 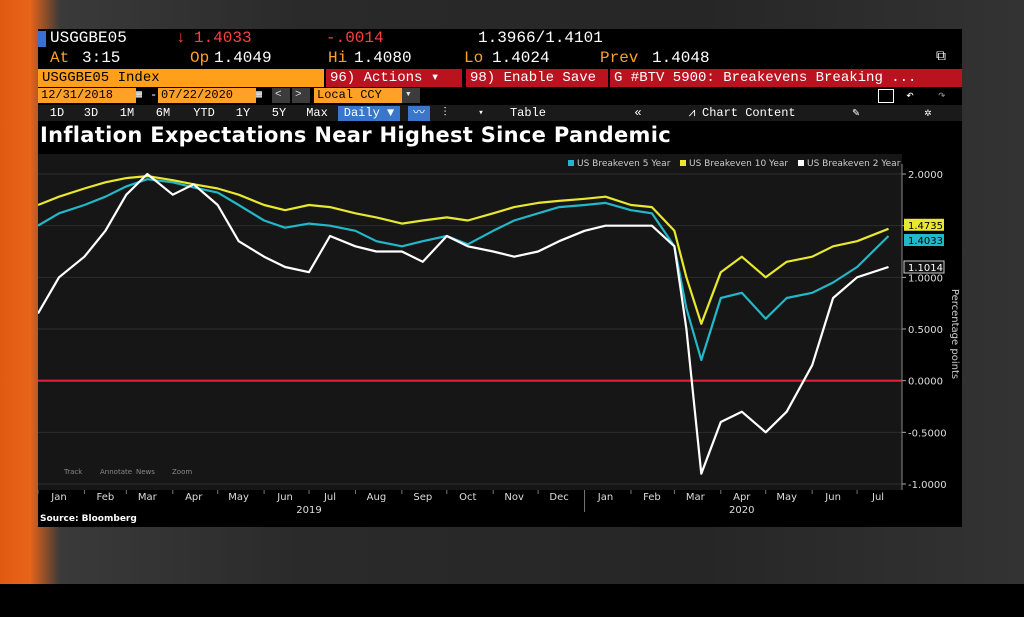 I want to click on frequency-label: Daily, so click(x=361, y=113).